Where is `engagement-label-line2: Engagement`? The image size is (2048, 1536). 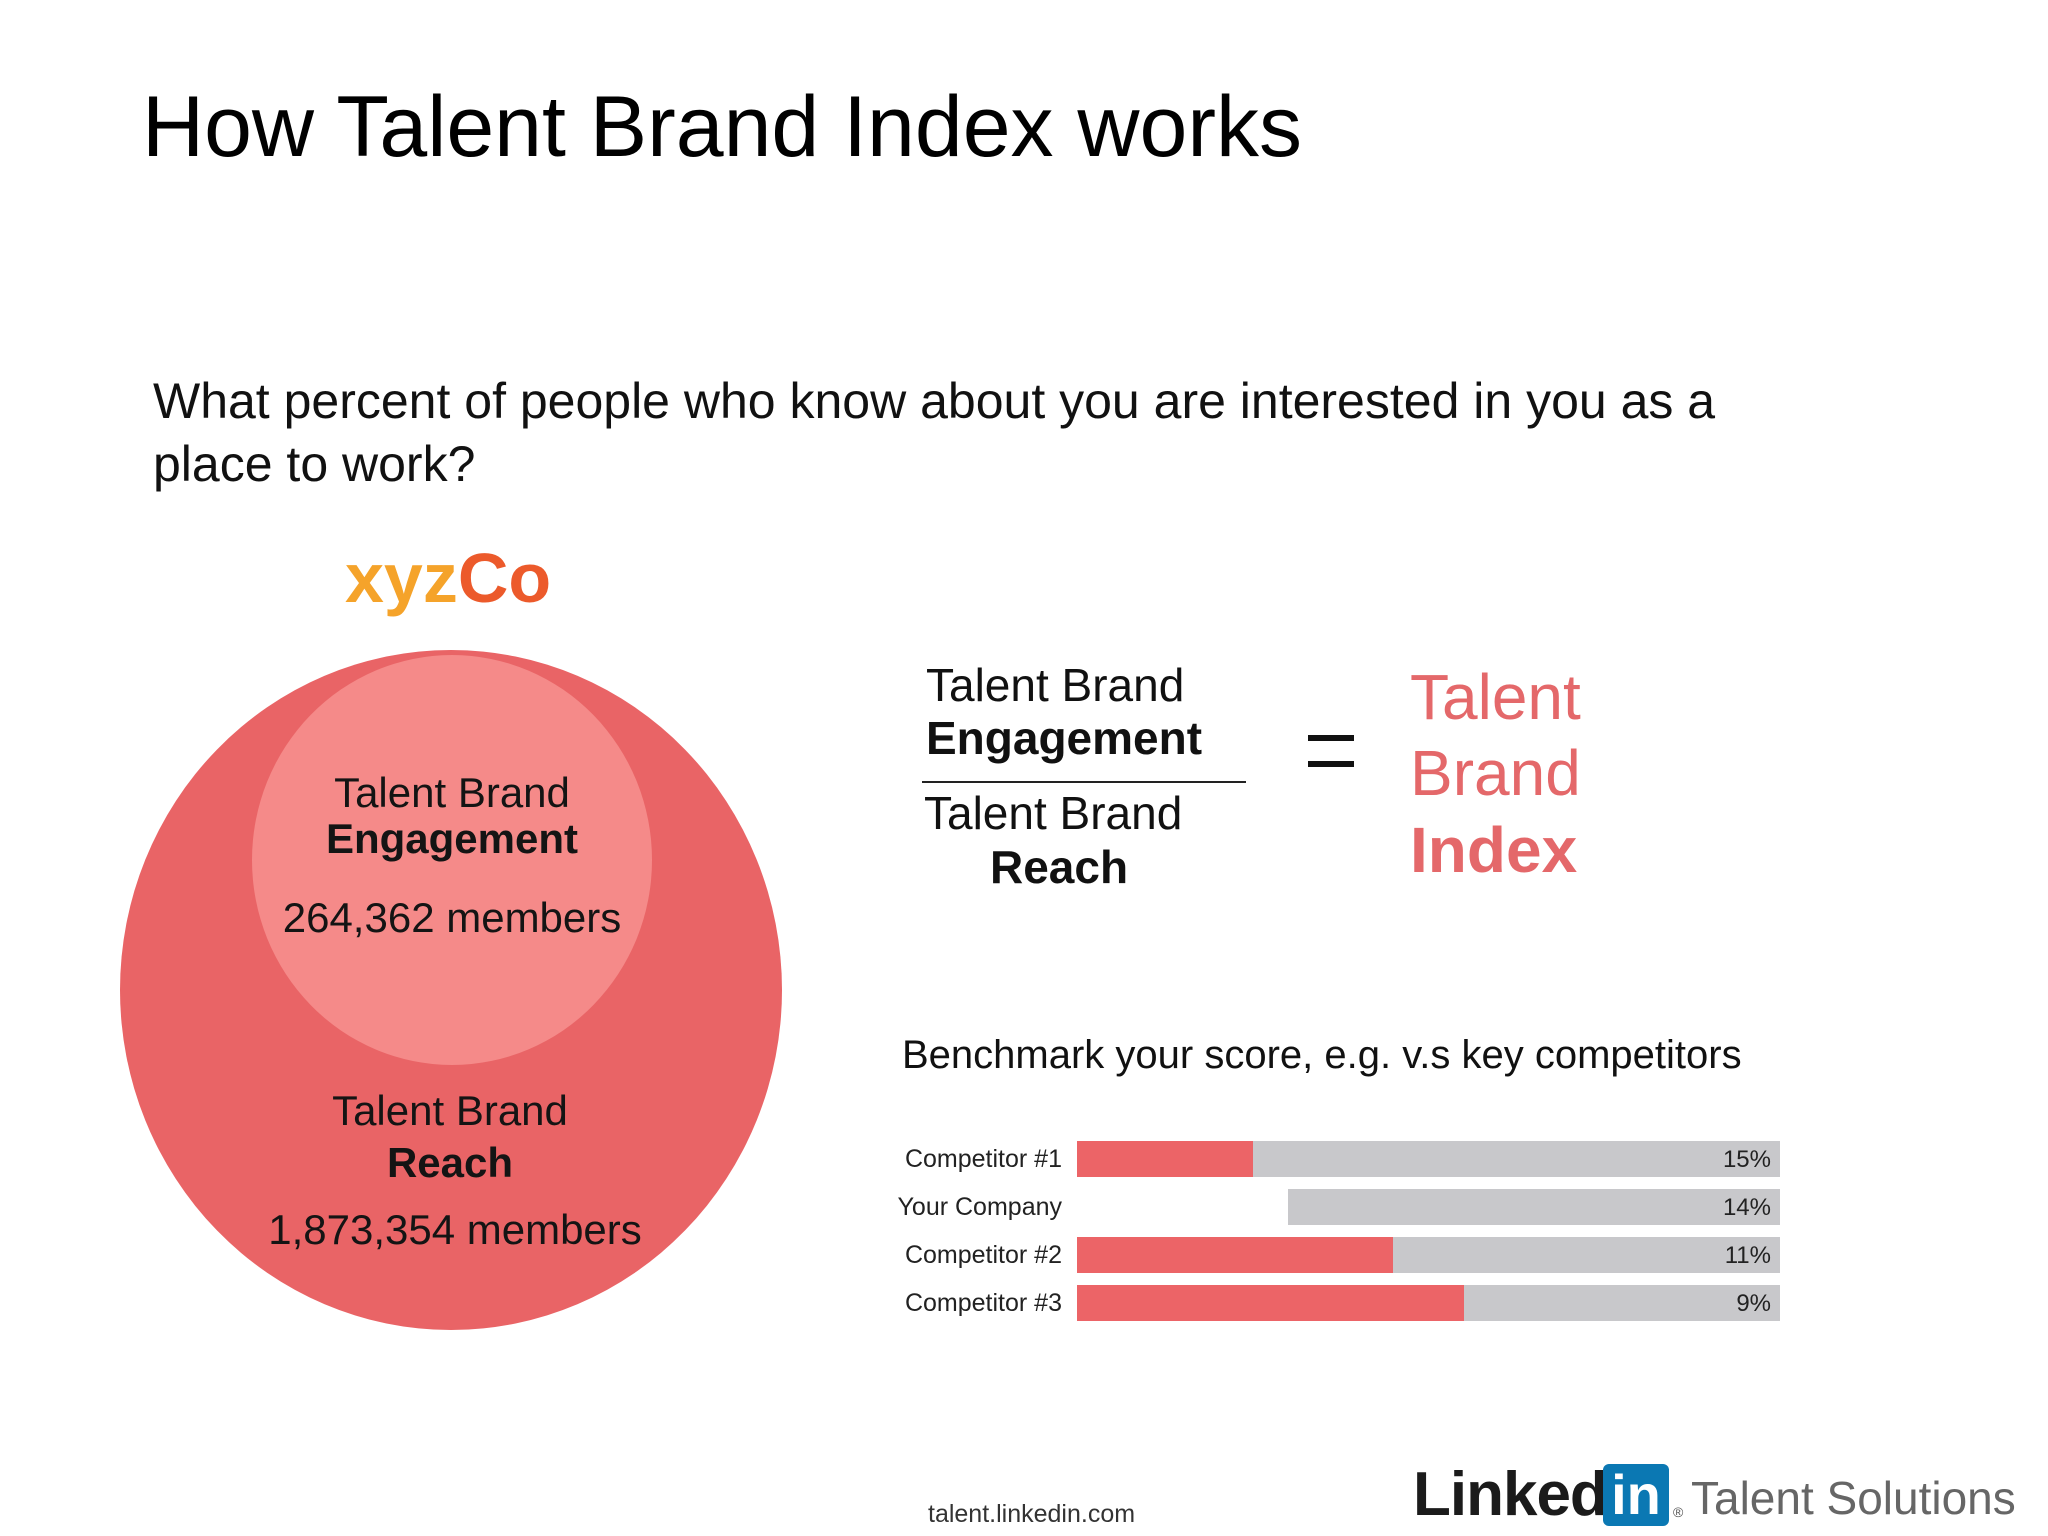
engagement-label-line2: Engagement is located at coordinates (452, 838).